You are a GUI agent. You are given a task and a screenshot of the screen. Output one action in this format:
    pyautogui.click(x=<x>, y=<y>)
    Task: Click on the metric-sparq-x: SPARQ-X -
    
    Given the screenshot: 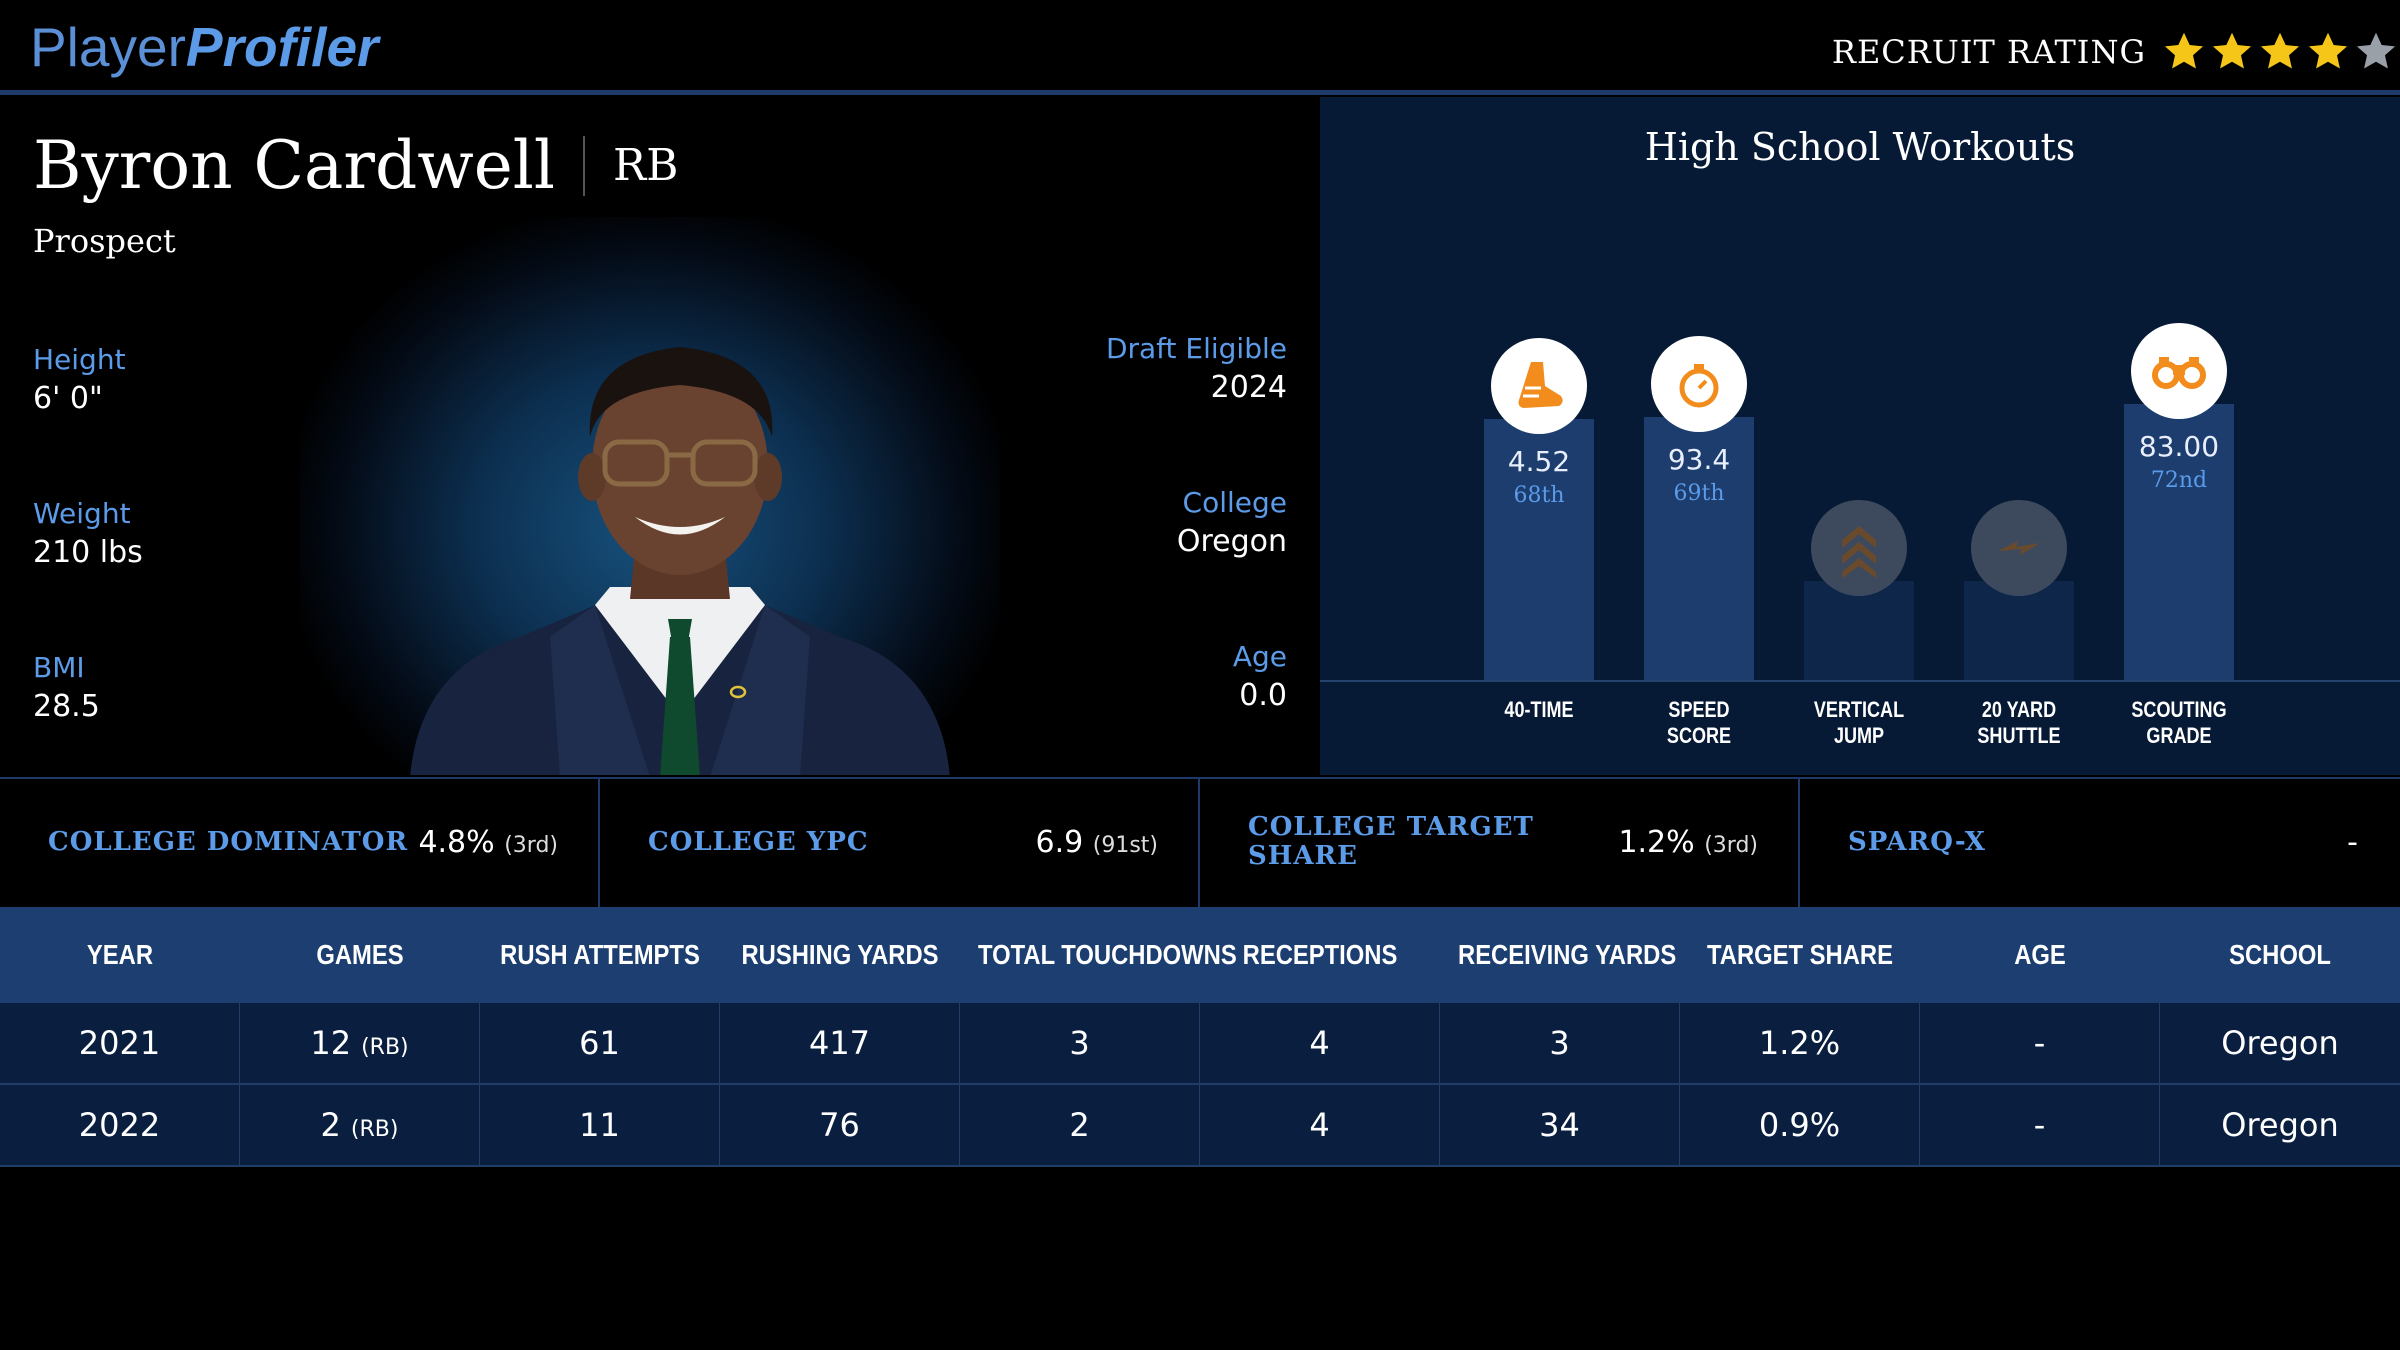 What is the action you would take?
    pyautogui.click(x=2099, y=843)
    